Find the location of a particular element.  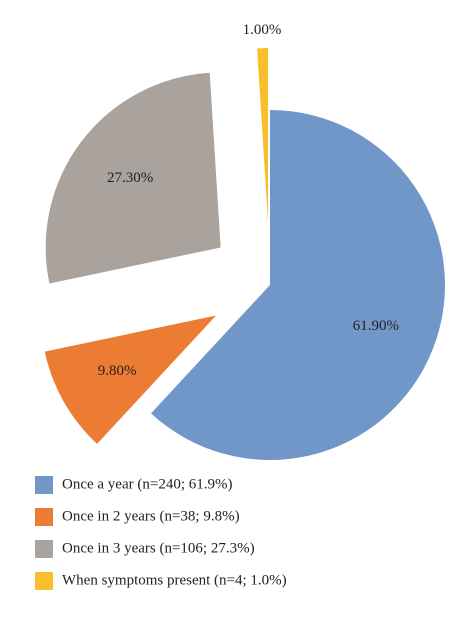

legend-label: When symptoms present (n=4; 1.0%) is located at coordinates (174, 580).